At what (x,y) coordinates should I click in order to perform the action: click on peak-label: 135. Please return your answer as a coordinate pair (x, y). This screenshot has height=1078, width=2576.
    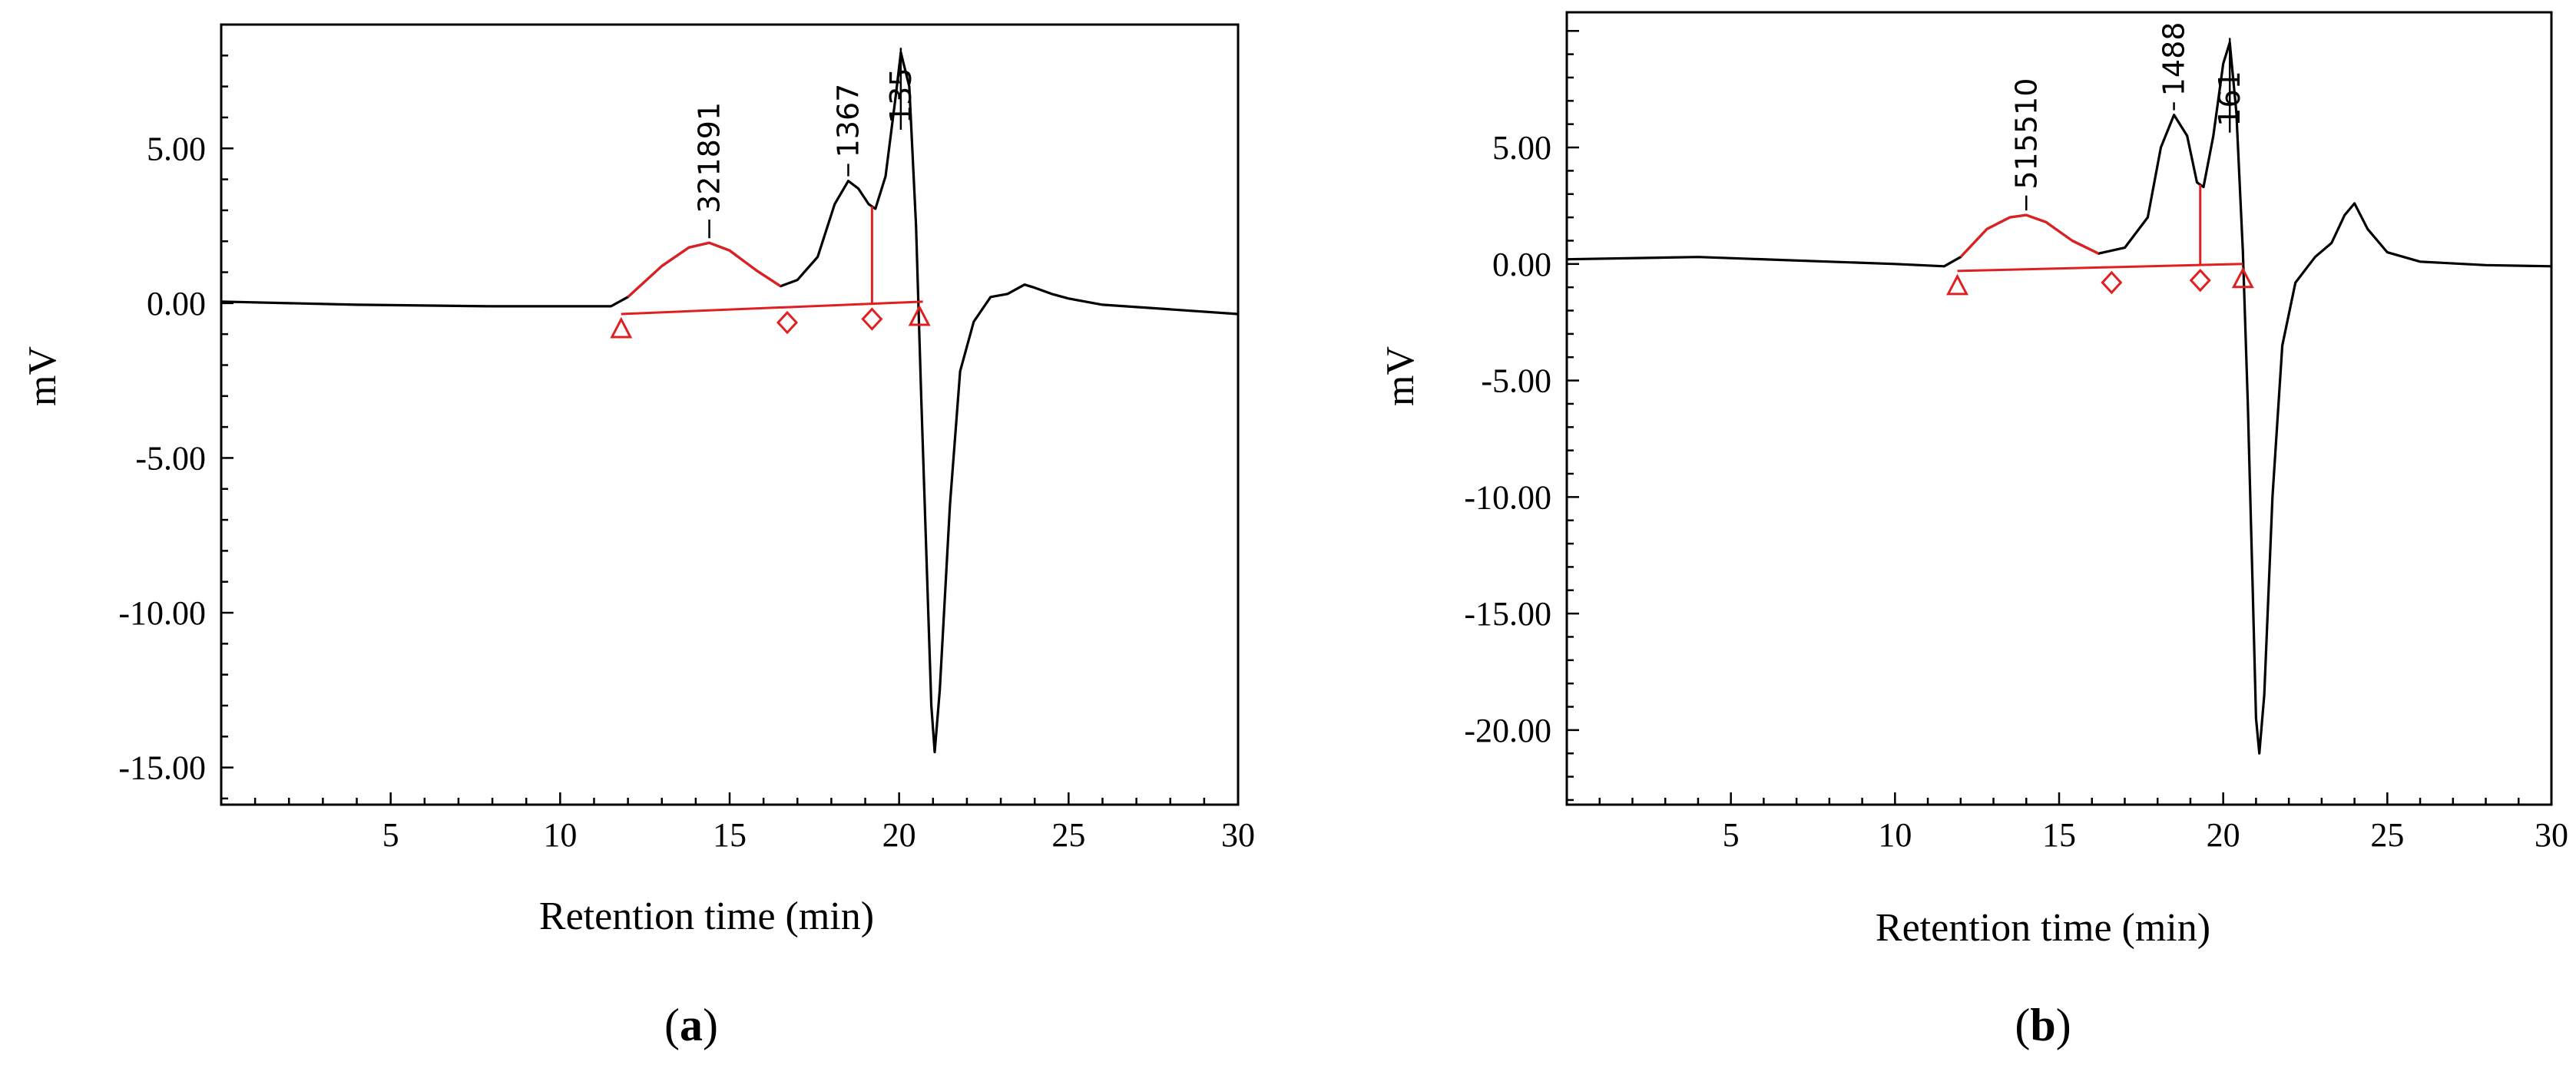
    Looking at the image, I should click on (901, 96).